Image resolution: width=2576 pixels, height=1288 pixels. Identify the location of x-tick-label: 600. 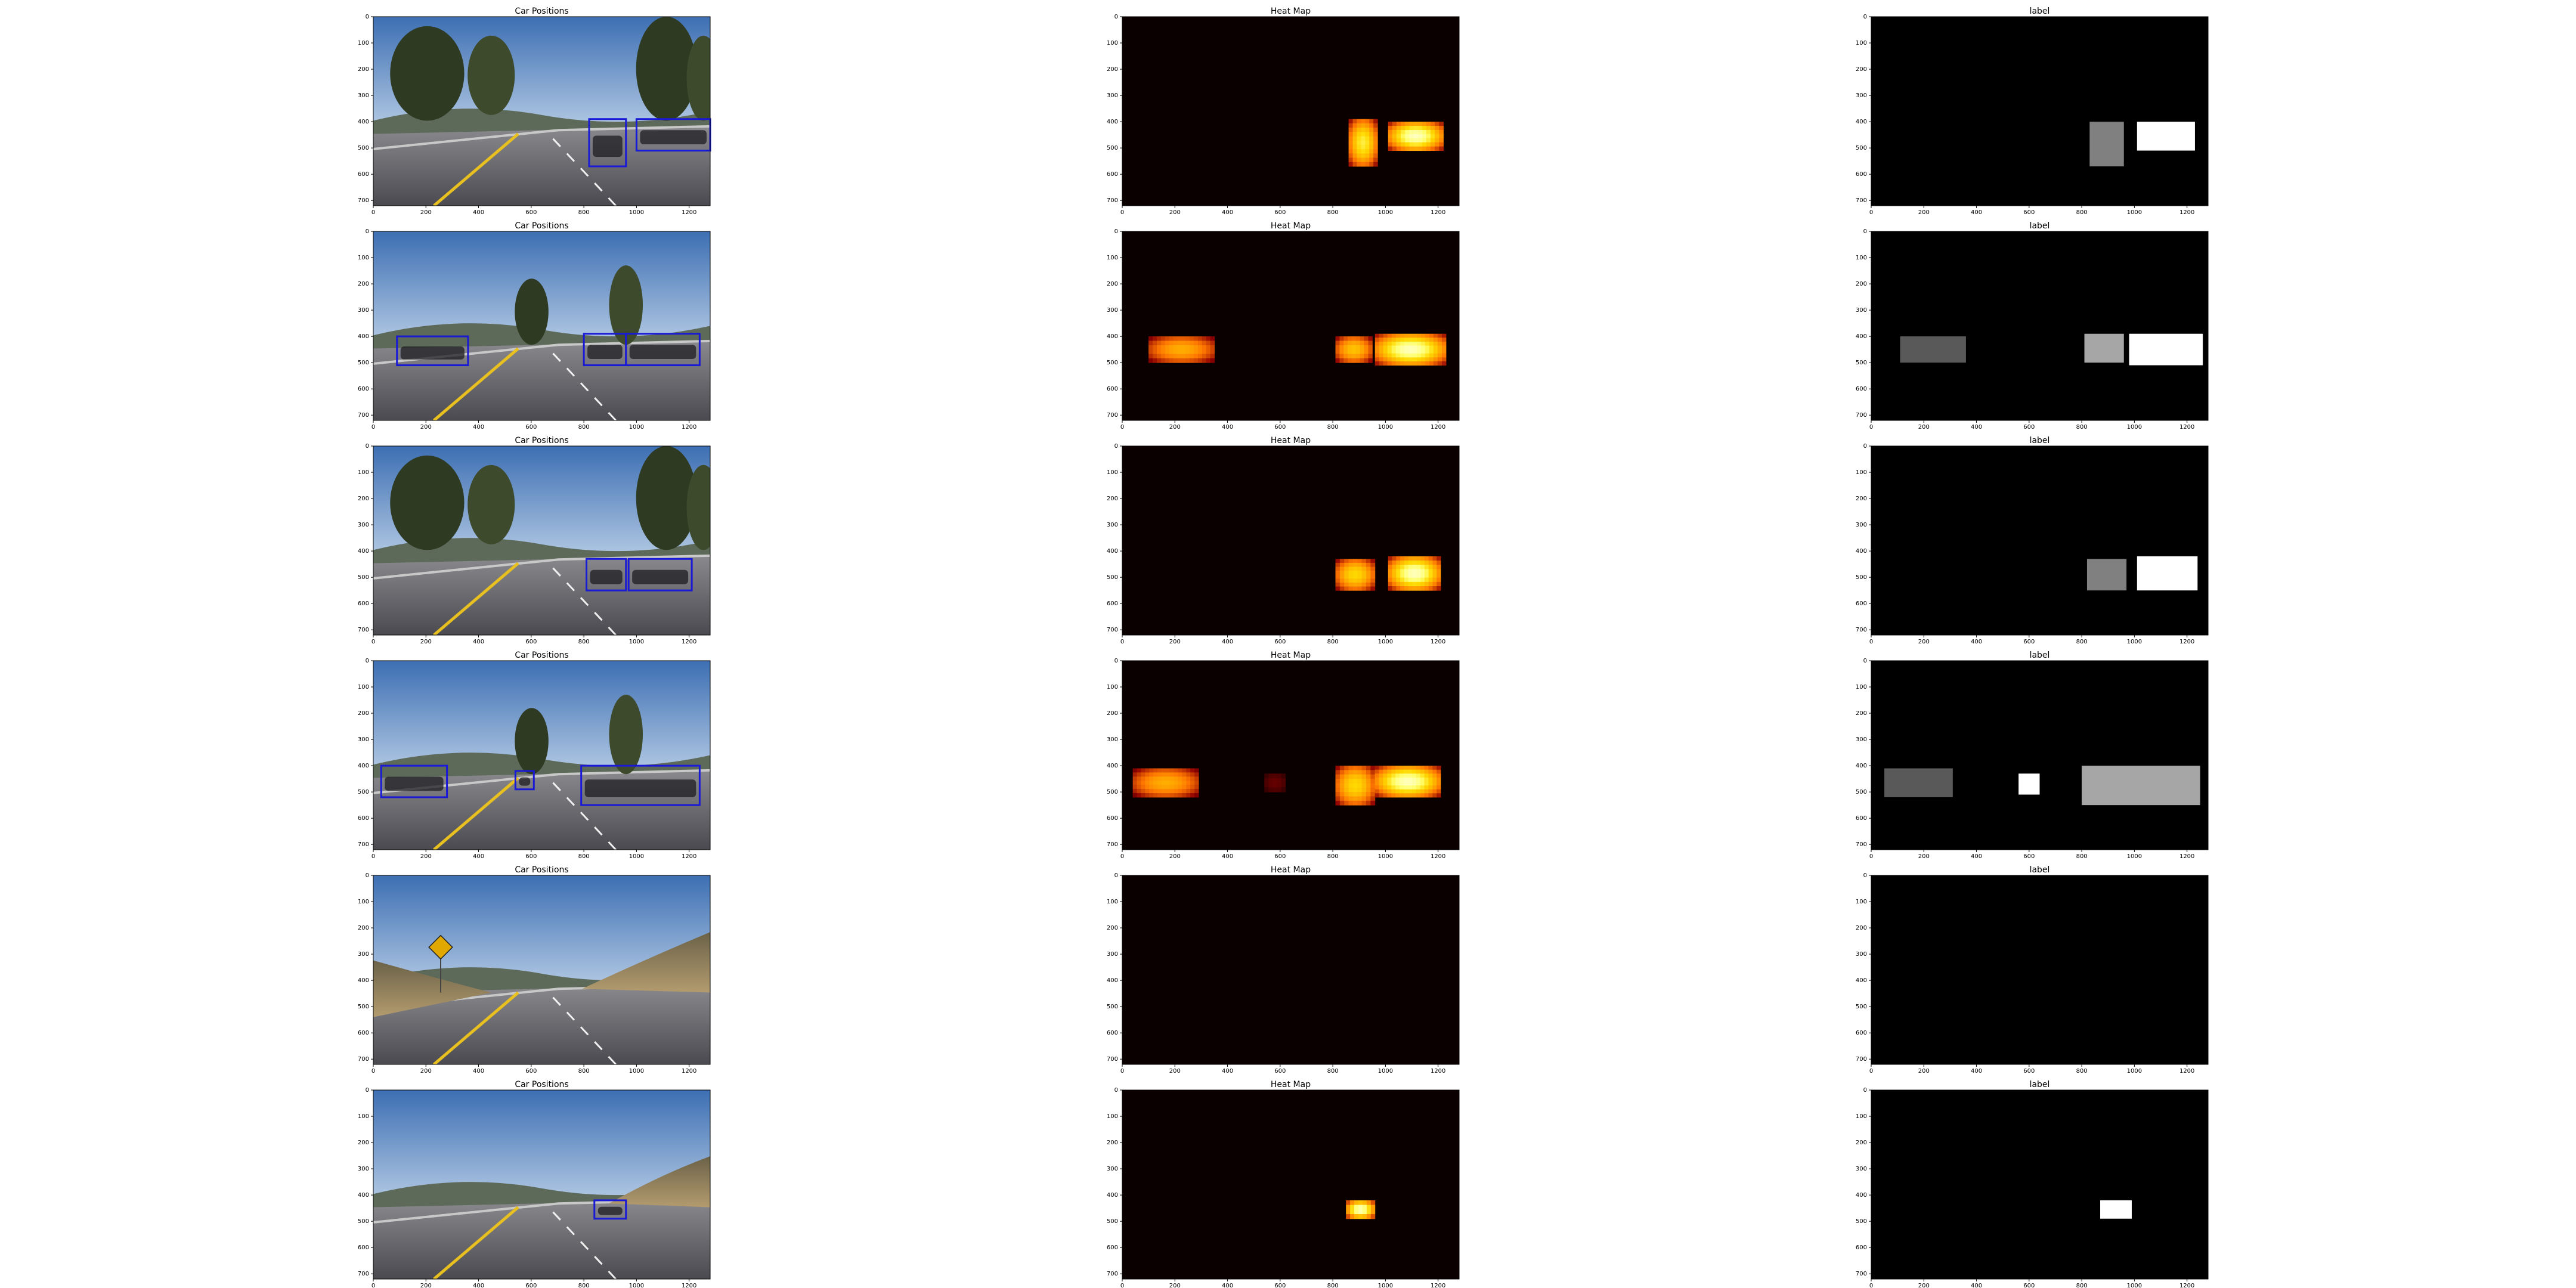
(1280, 857).